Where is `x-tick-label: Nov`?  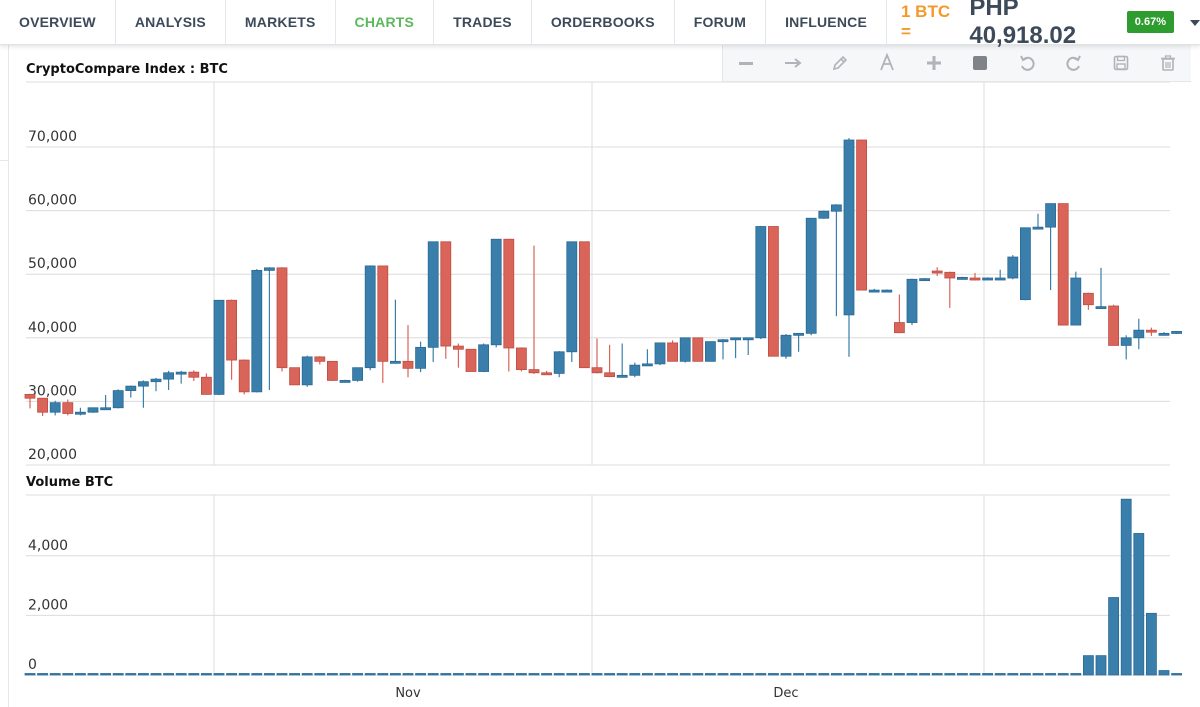
x-tick-label: Nov is located at coordinates (408, 693).